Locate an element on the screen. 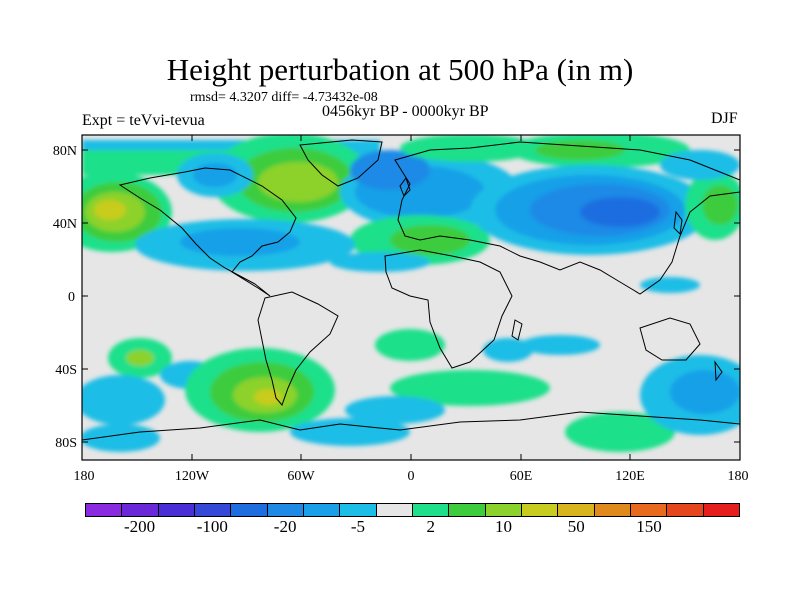  lat-tick-labels: 80N 40N 0 40S 80S is located at coordinates (65, 297).